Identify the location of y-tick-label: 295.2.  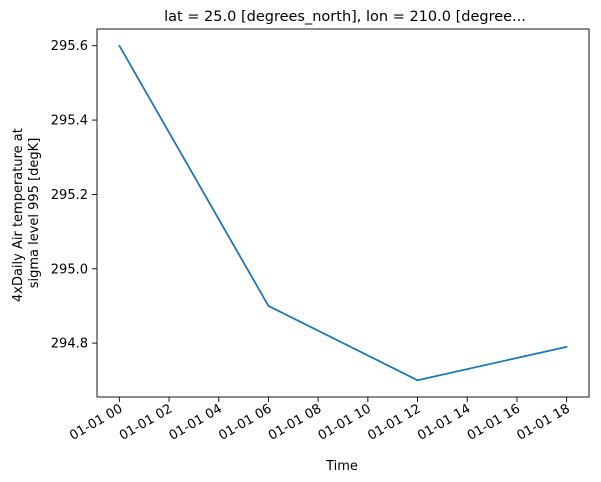
(69, 195).